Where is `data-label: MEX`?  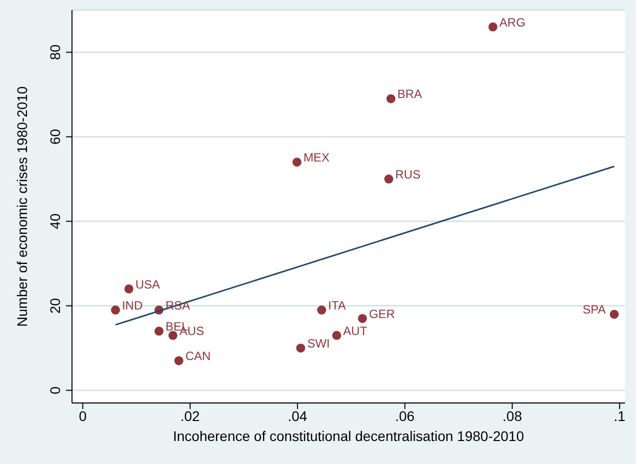
data-label: MEX is located at coordinates (316, 157).